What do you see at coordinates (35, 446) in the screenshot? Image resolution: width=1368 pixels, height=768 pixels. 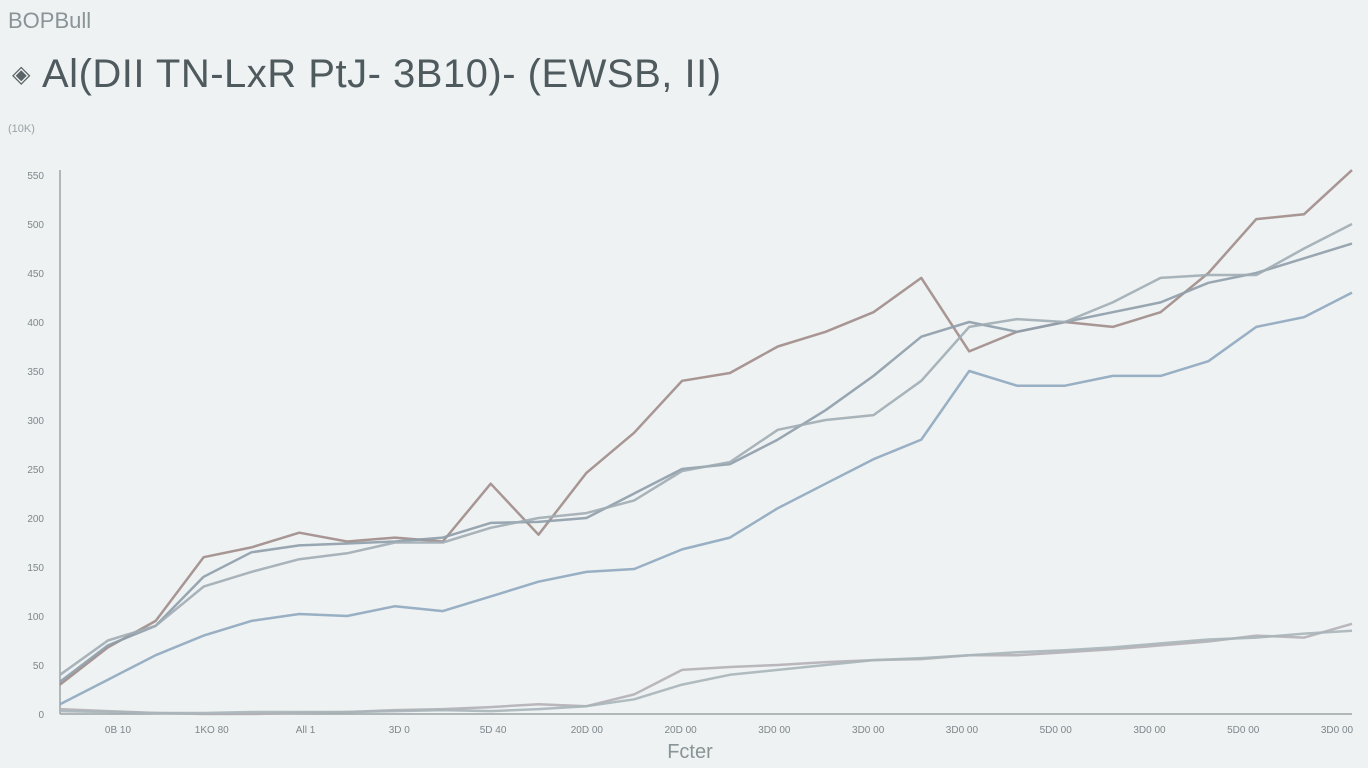 I see `y-ticks: 0 50 100 150 200 250 300 350 400 450 500 550` at bounding box center [35, 446].